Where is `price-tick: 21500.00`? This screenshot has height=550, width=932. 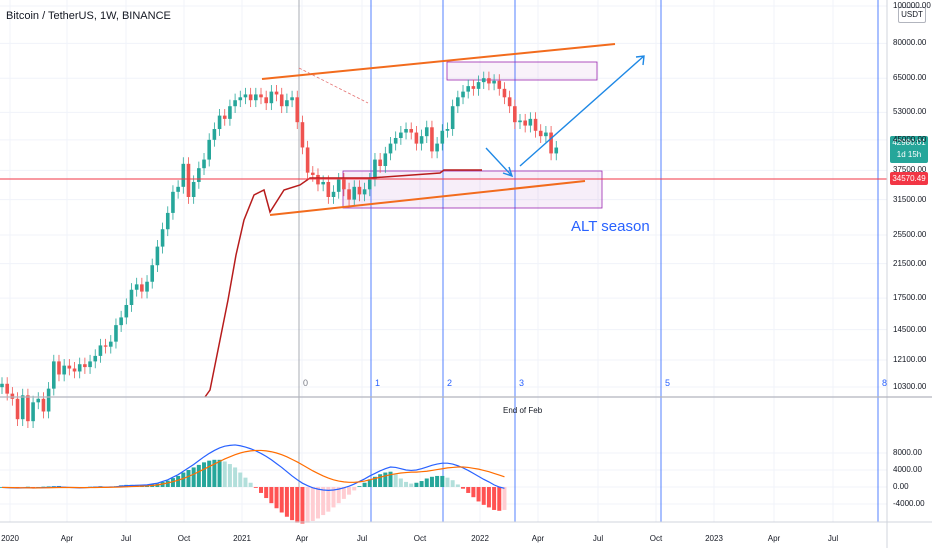 price-tick: 21500.00 is located at coordinates (910, 263).